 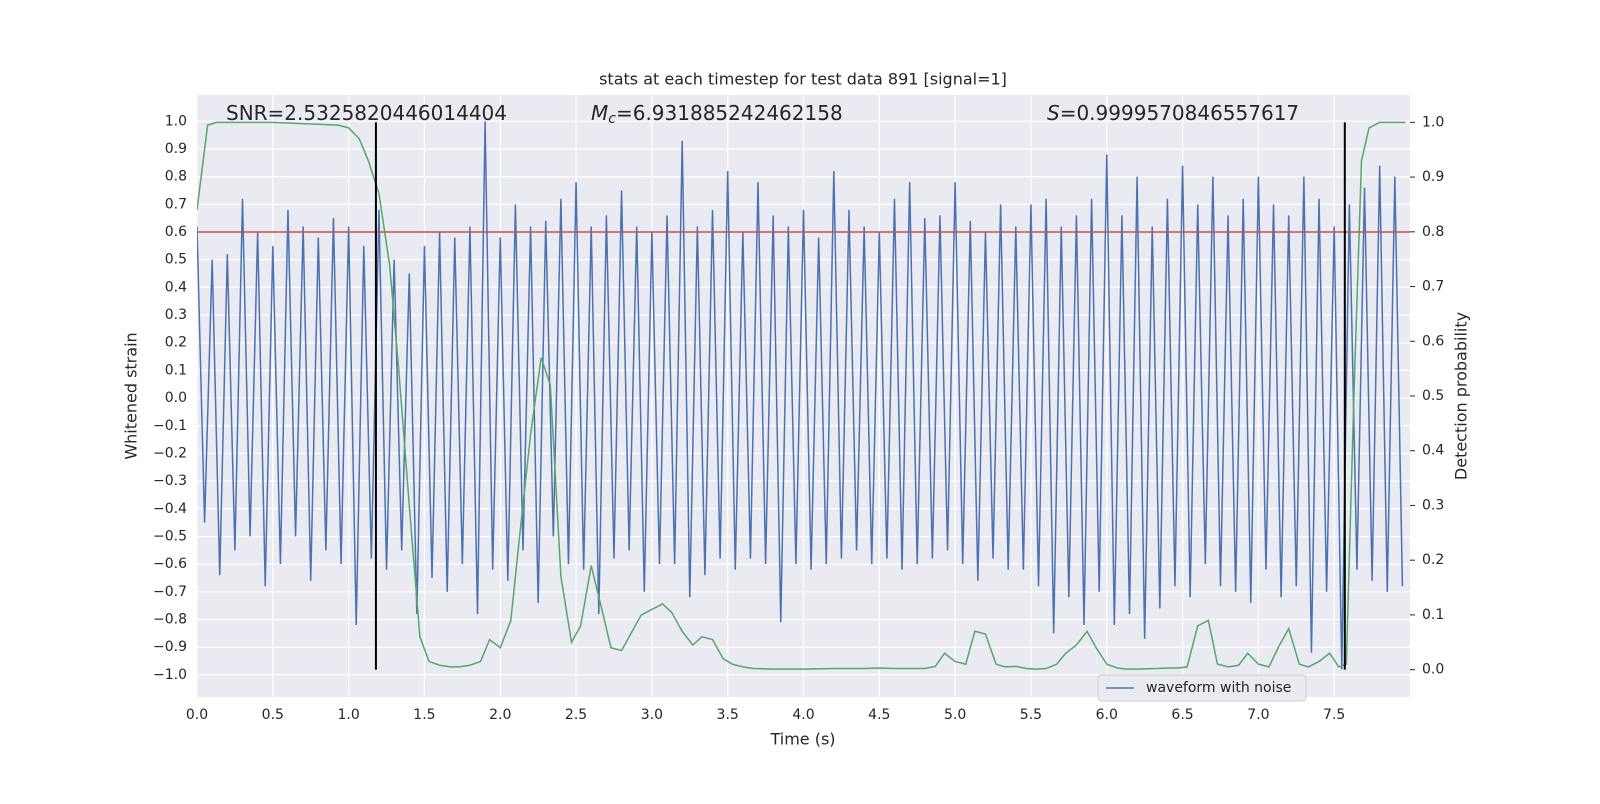 I want to click on y2-tick-label: 0.6, so click(x=1433, y=341).